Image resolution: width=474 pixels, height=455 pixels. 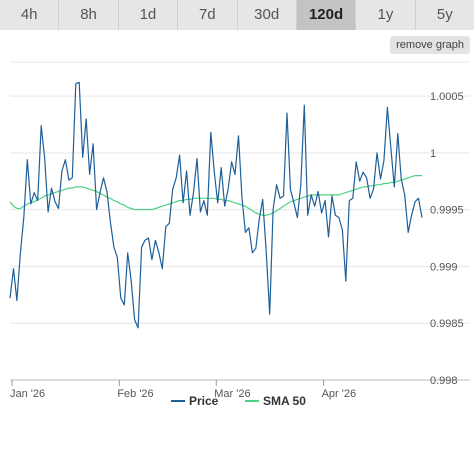 I want to click on legend-item-sma-50: SMA 50, so click(x=275, y=401).